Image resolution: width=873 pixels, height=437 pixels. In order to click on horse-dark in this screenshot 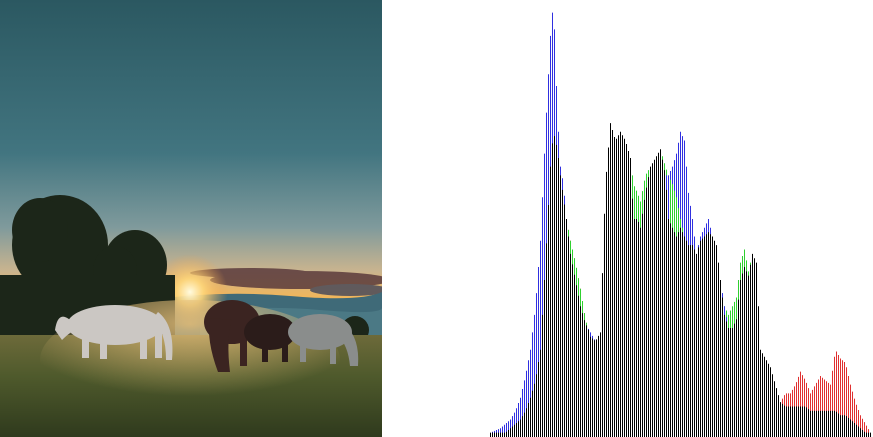, I will do `click(250, 336)`.